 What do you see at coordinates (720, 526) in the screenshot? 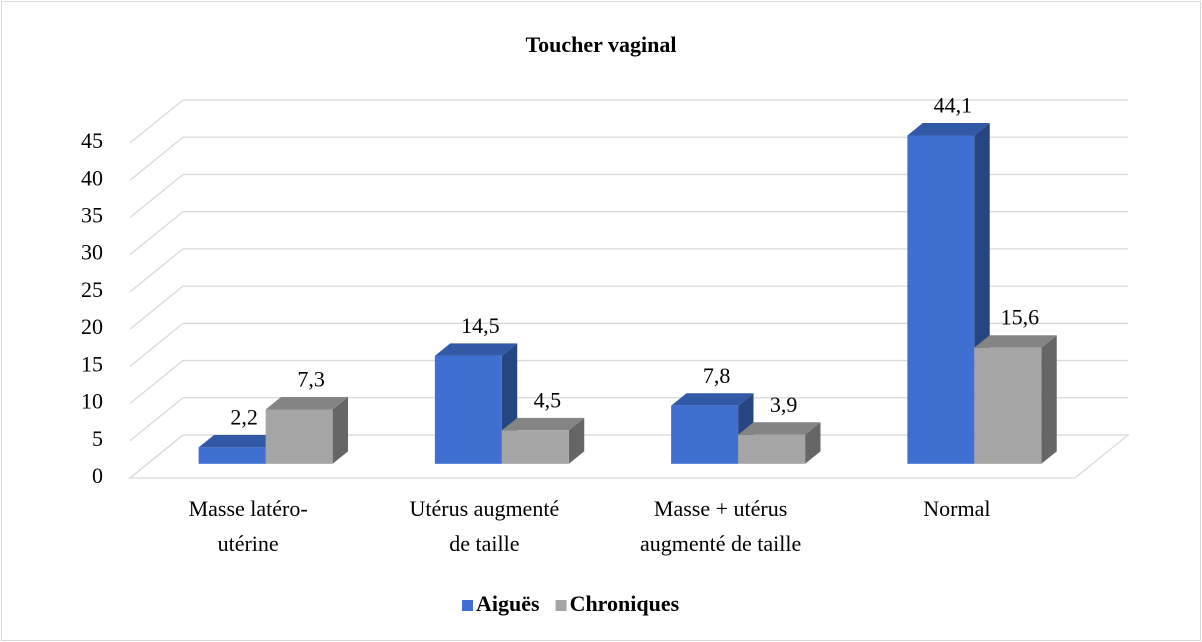
I see `x-tick-label: Masse + utérus augmenté de taille` at bounding box center [720, 526].